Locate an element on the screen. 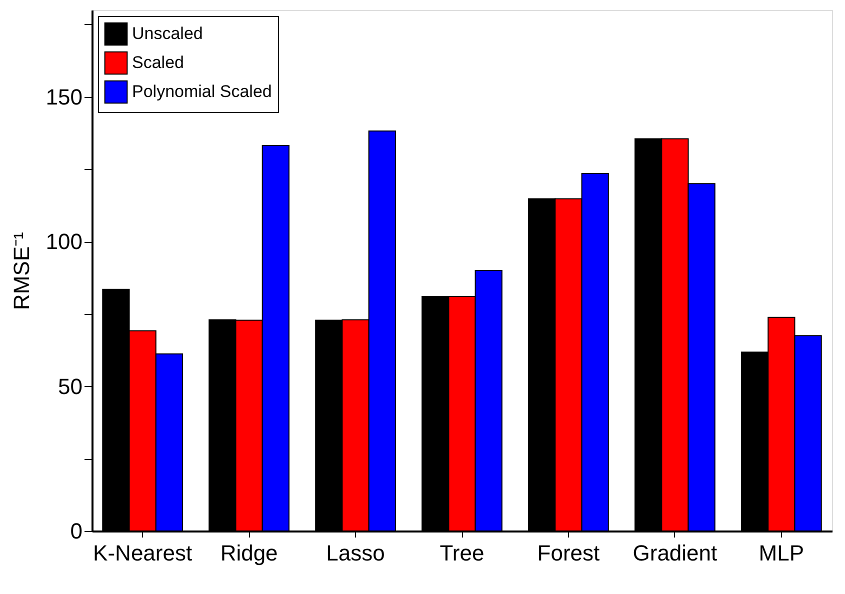 The image size is (845, 594). x-tick-label: Tree is located at coordinates (462, 553).